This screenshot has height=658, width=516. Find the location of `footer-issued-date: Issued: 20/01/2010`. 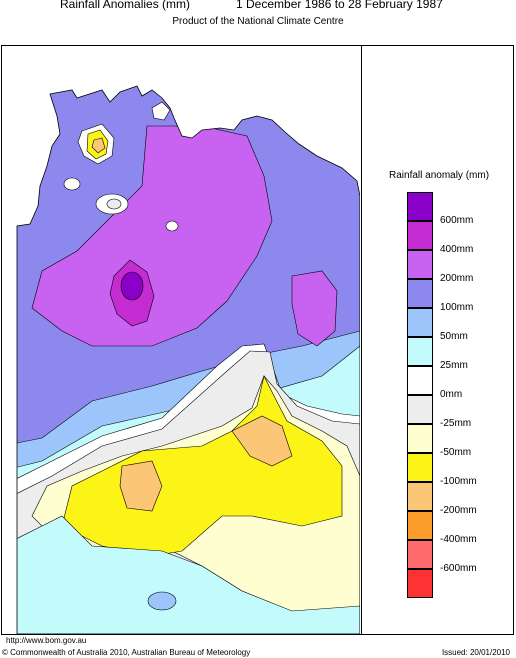

footer-issued-date: Issued: 20/01/2010 is located at coordinates (475, 652).